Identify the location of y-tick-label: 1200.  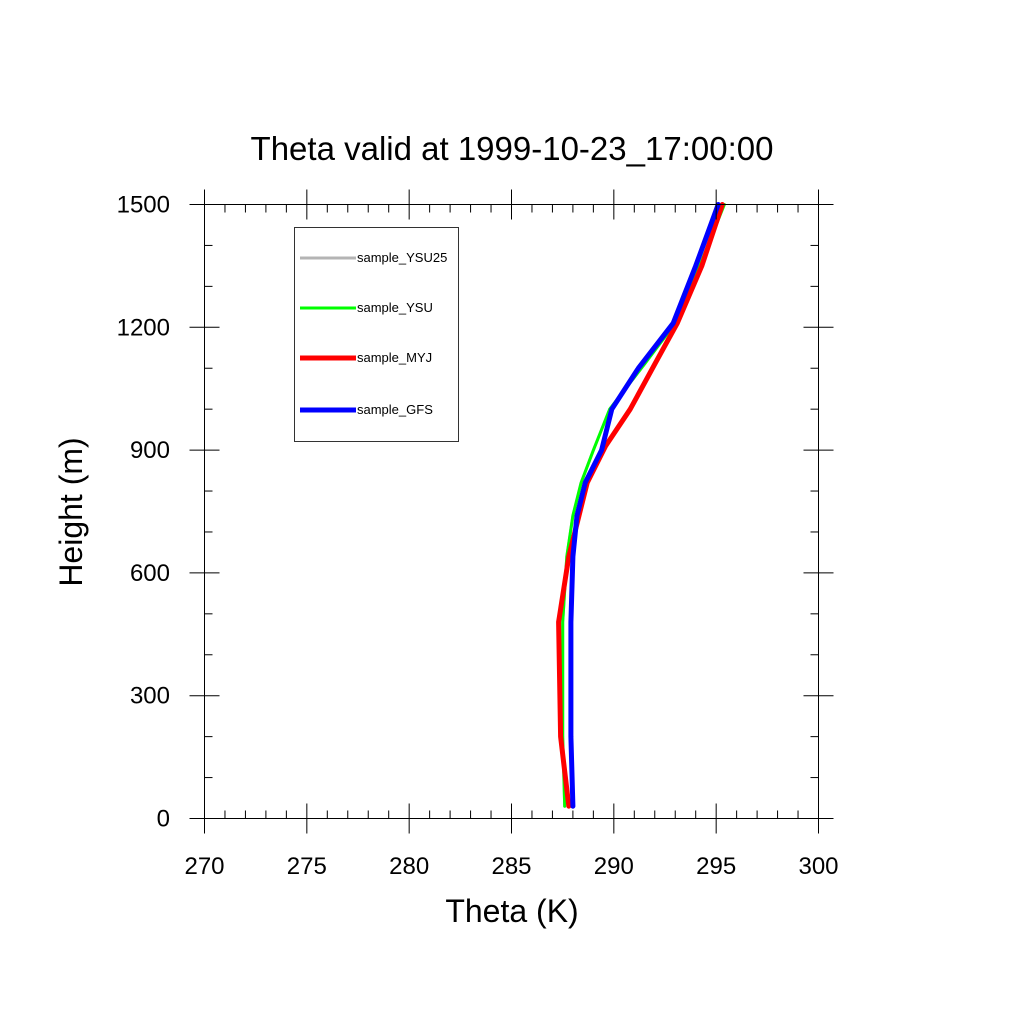
(143, 327).